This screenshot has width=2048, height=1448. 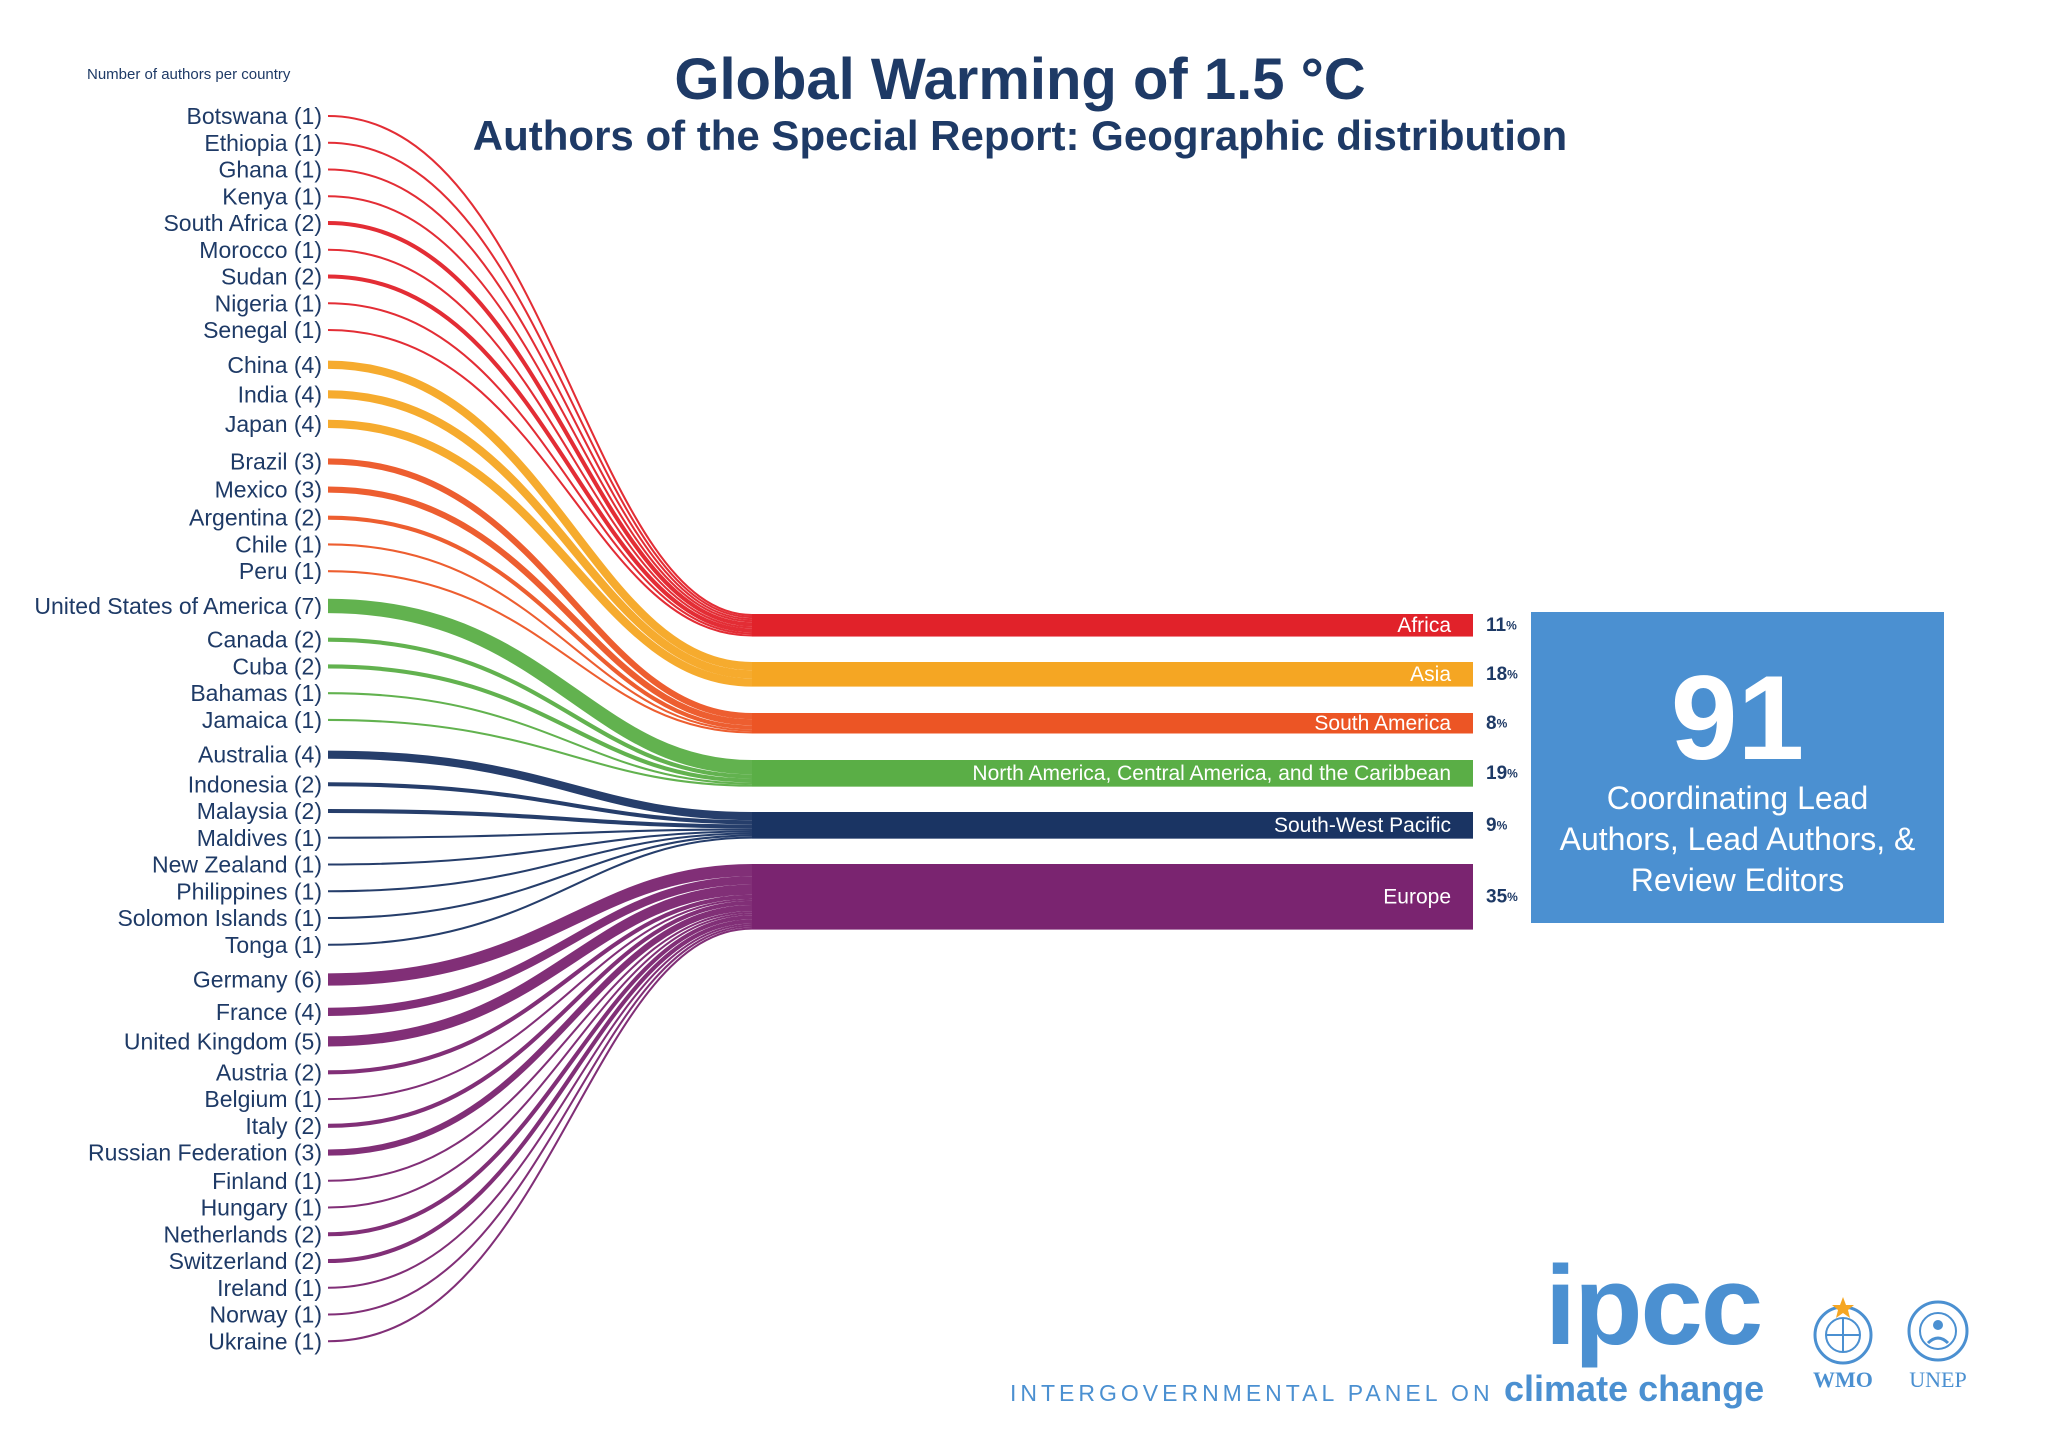 I want to click on country-label-maldives: Maldives (1), so click(x=259, y=838).